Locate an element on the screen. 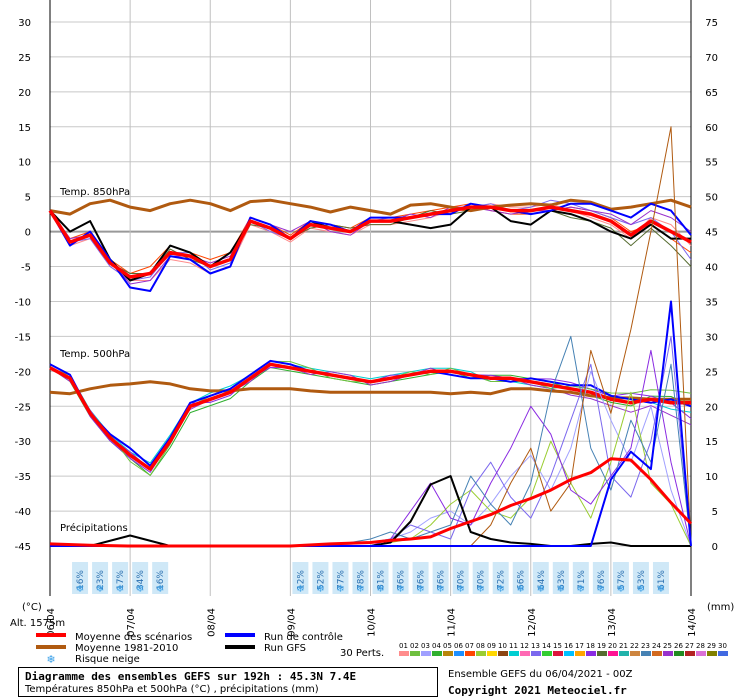 The image size is (740, 700). legend-pert-number: 22 is located at coordinates (634, 646).